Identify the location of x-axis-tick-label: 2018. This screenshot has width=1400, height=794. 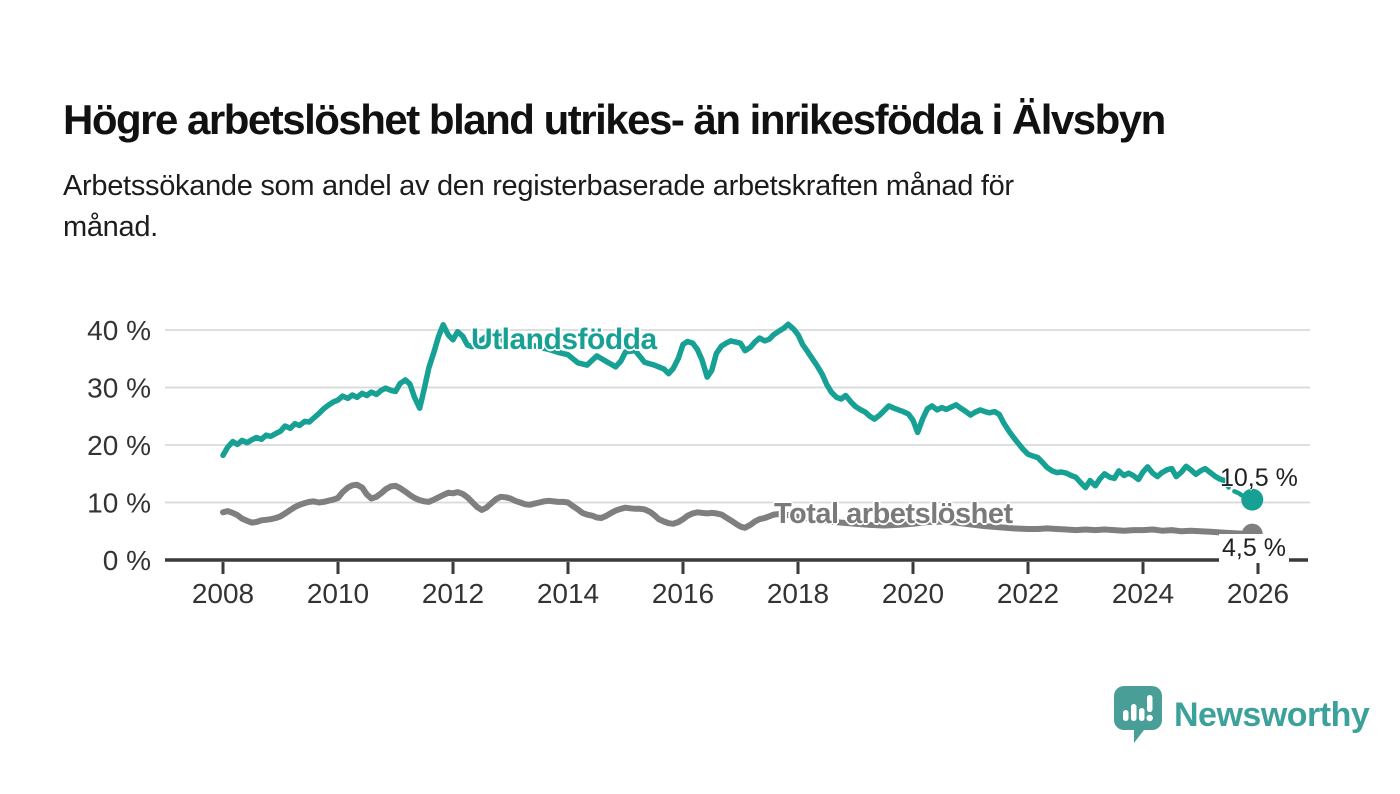
(798, 593).